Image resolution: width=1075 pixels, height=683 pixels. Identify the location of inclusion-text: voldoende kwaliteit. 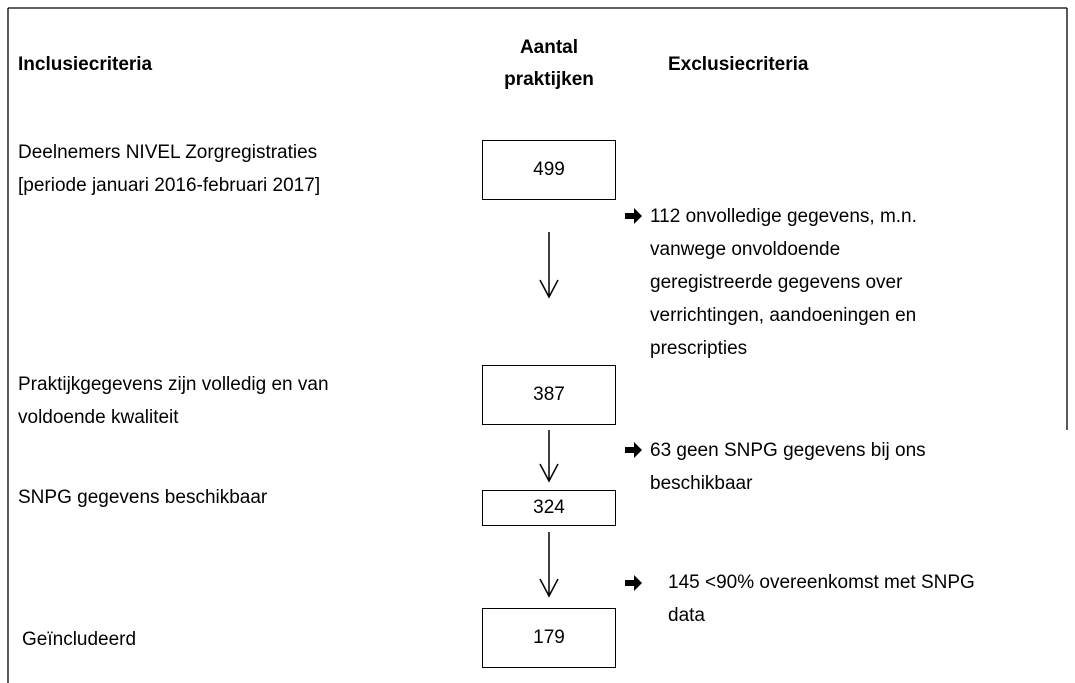
(98, 417).